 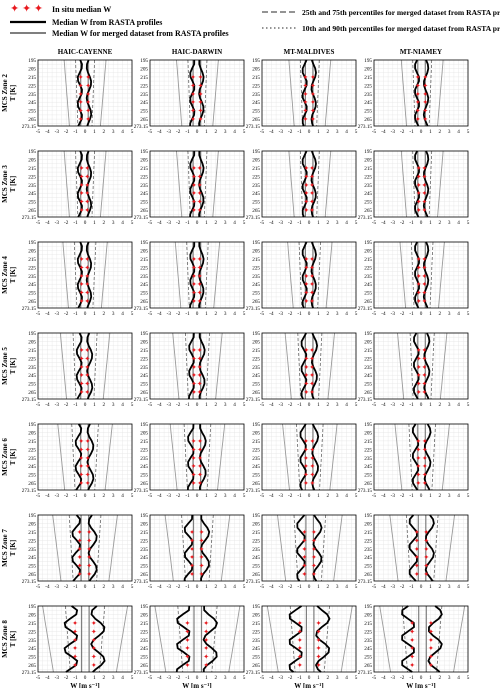 I want to click on median-rasta-right, so click(x=426, y=93).